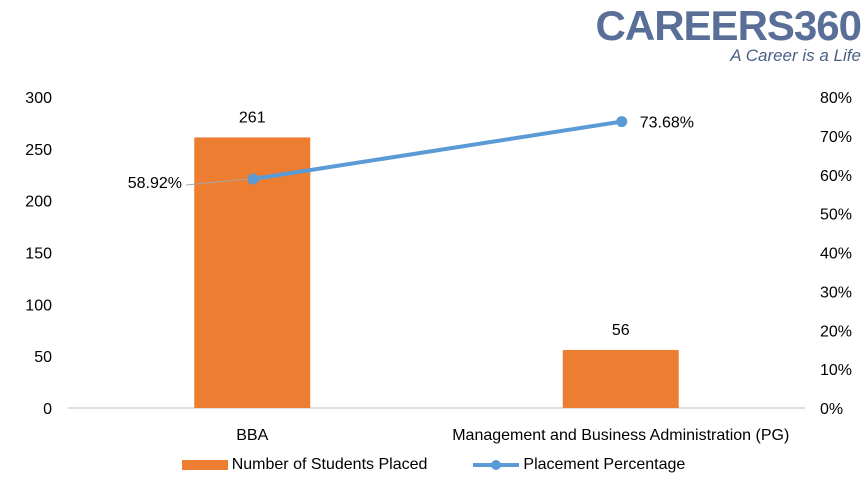 The height and width of the screenshot is (498, 867). Describe the element at coordinates (831, 409) in the screenshot. I see `y-right-tick-label: 0%` at that location.